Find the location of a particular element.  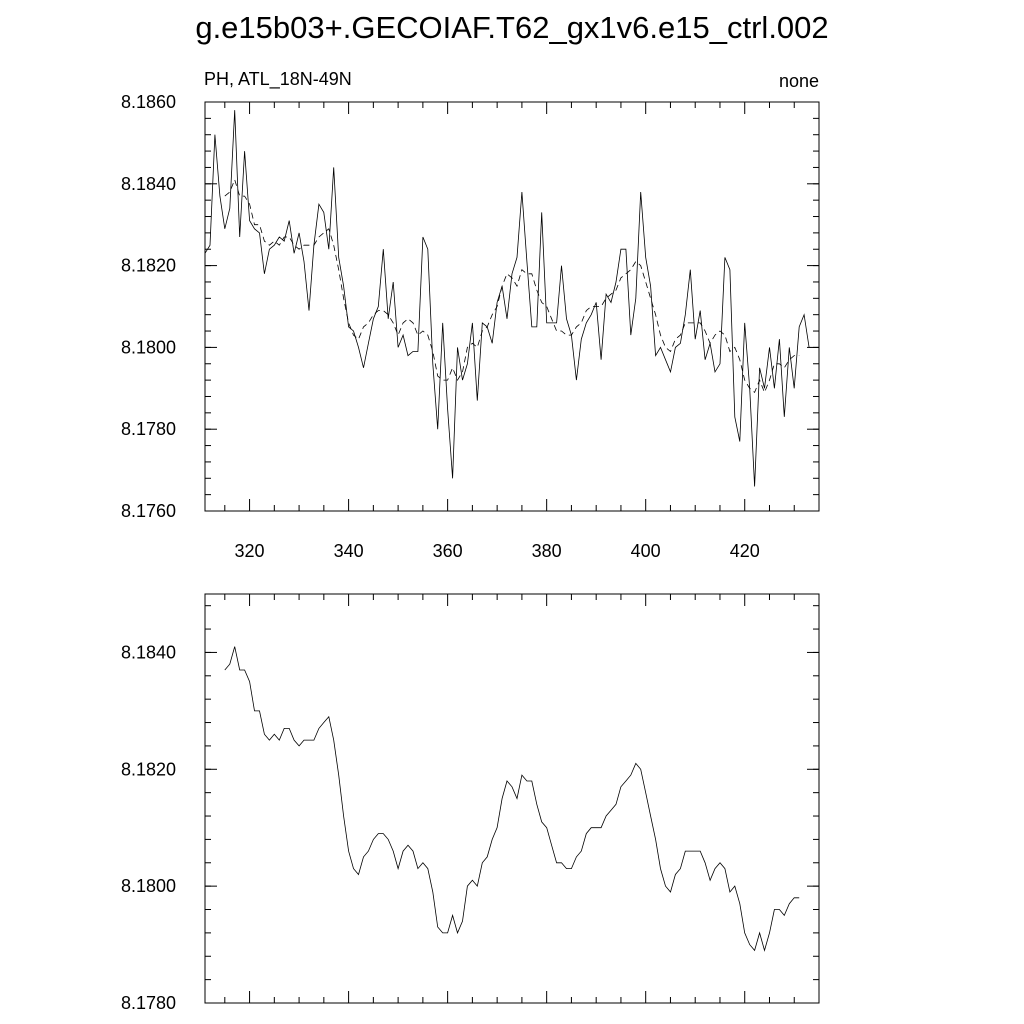

top-y-tick-label: 8.1800 is located at coordinates (148, 347).